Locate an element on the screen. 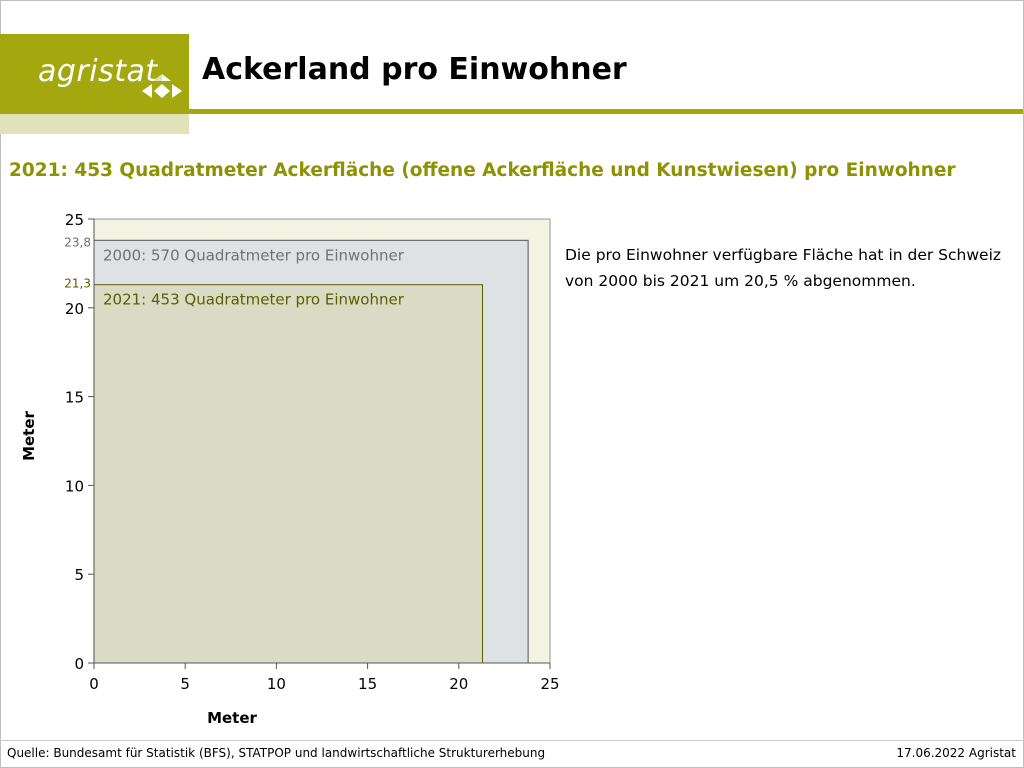 This screenshot has width=1024, height=768. page-title: Ackerland pro Einwohner is located at coordinates (414, 69).